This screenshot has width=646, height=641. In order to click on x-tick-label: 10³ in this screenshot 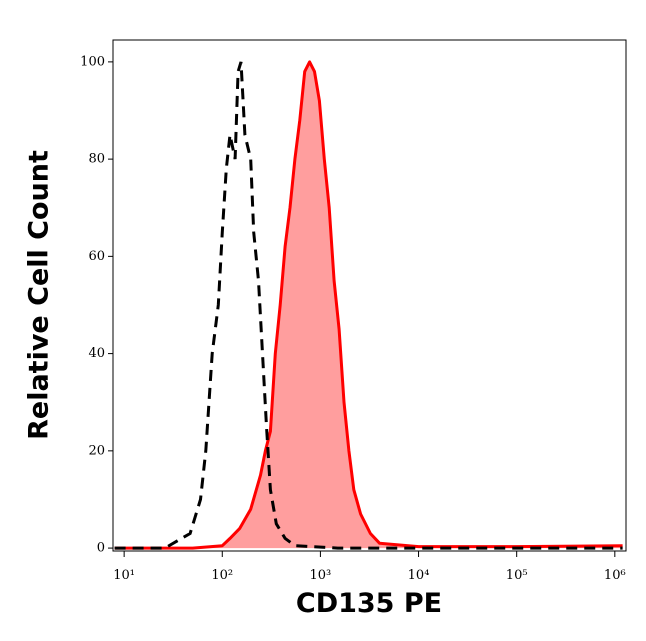, I will do `click(321, 575)`.